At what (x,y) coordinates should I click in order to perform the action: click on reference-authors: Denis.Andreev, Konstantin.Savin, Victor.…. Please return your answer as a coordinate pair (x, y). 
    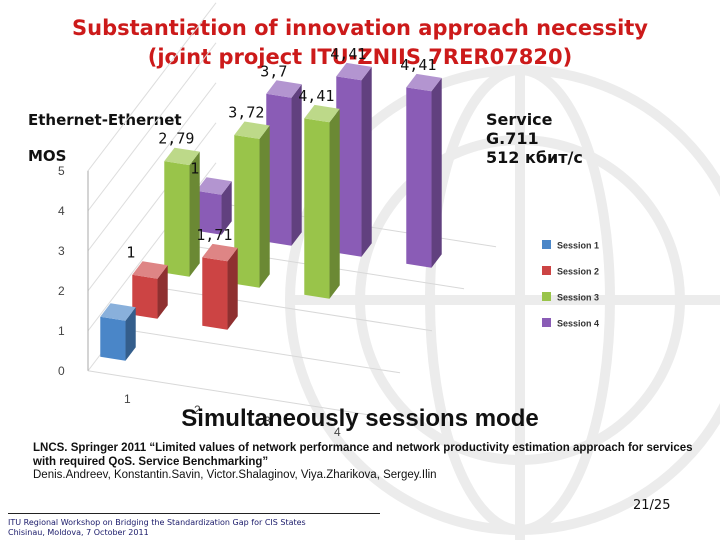
    Looking at the image, I should click on (235, 475).